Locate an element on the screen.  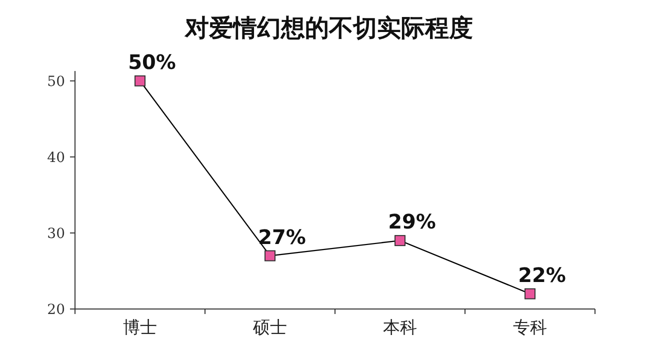
data-label: 22% is located at coordinates (542, 274).